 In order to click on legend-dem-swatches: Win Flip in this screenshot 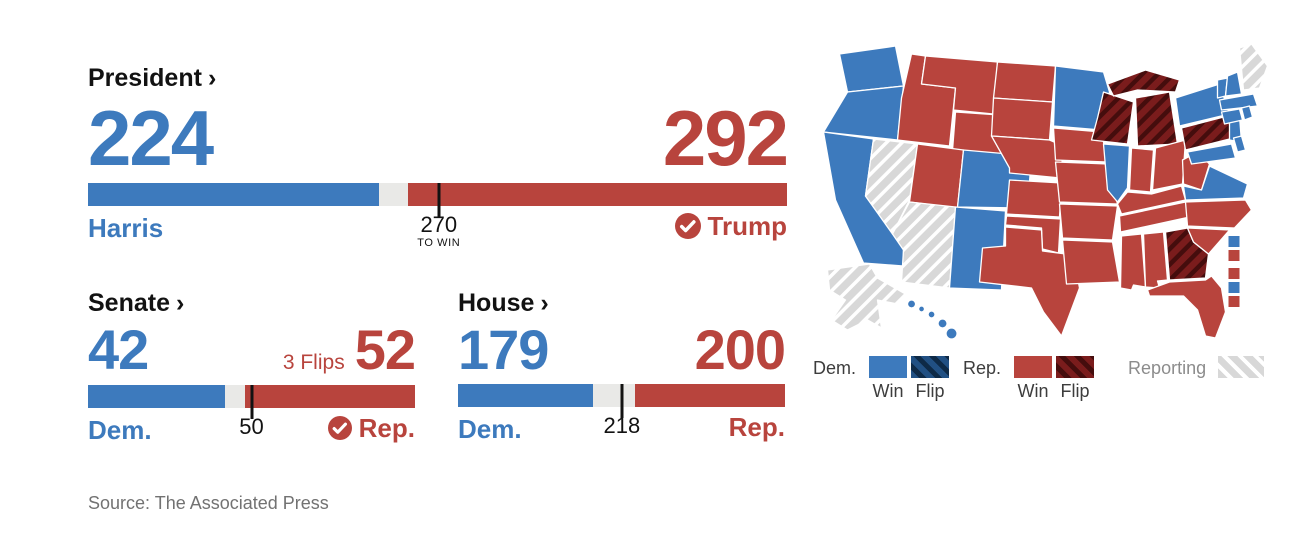, I will do `click(909, 379)`.